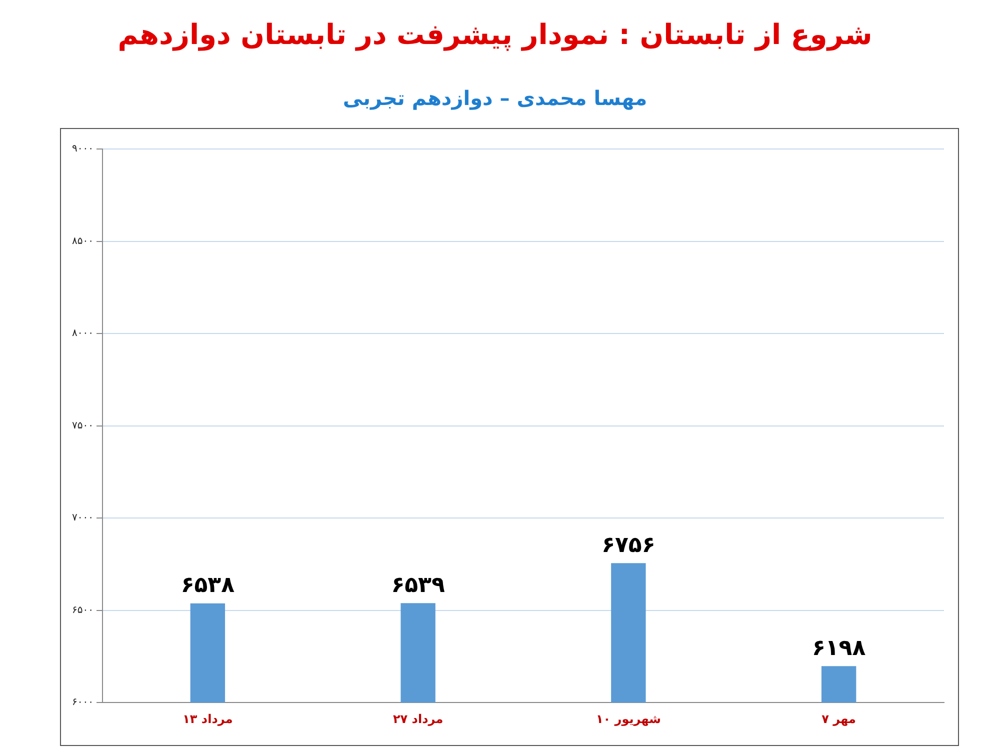  I want to click on y-tick-label: ۷۰۰۰, so click(83, 518).